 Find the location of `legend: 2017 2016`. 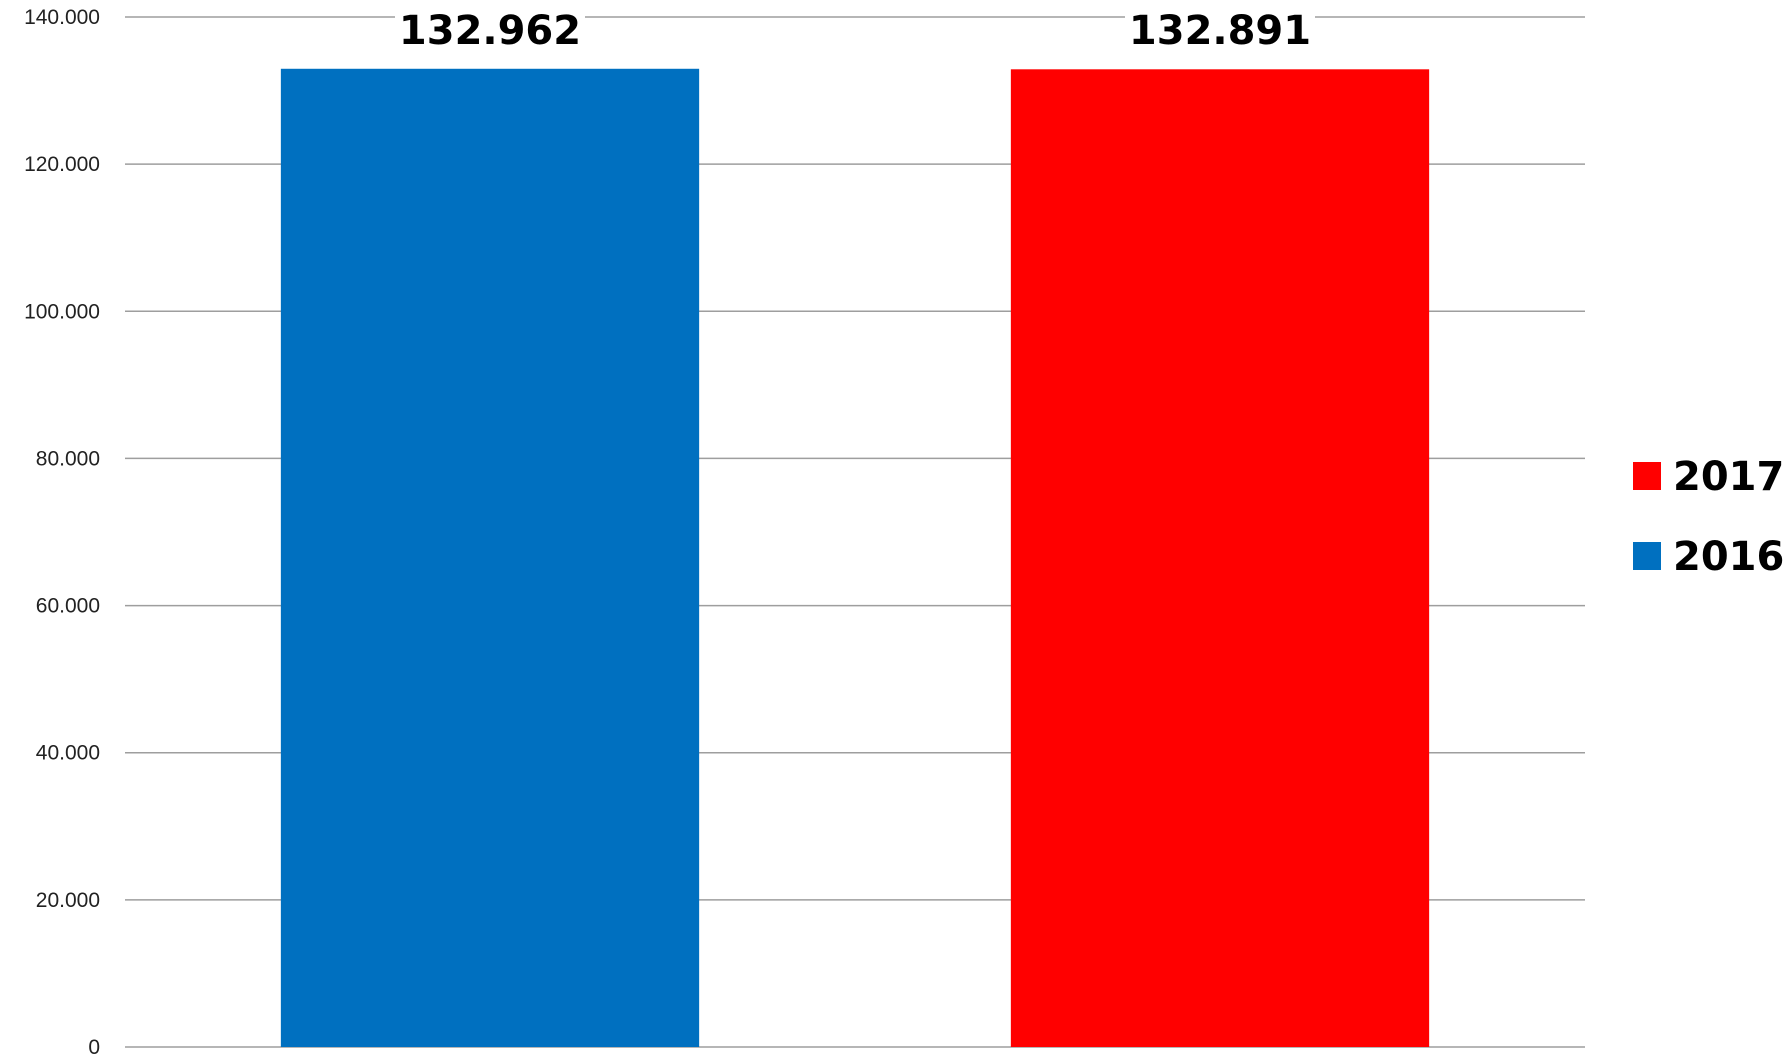

legend: 2017 2016 is located at coordinates (1708, 517).